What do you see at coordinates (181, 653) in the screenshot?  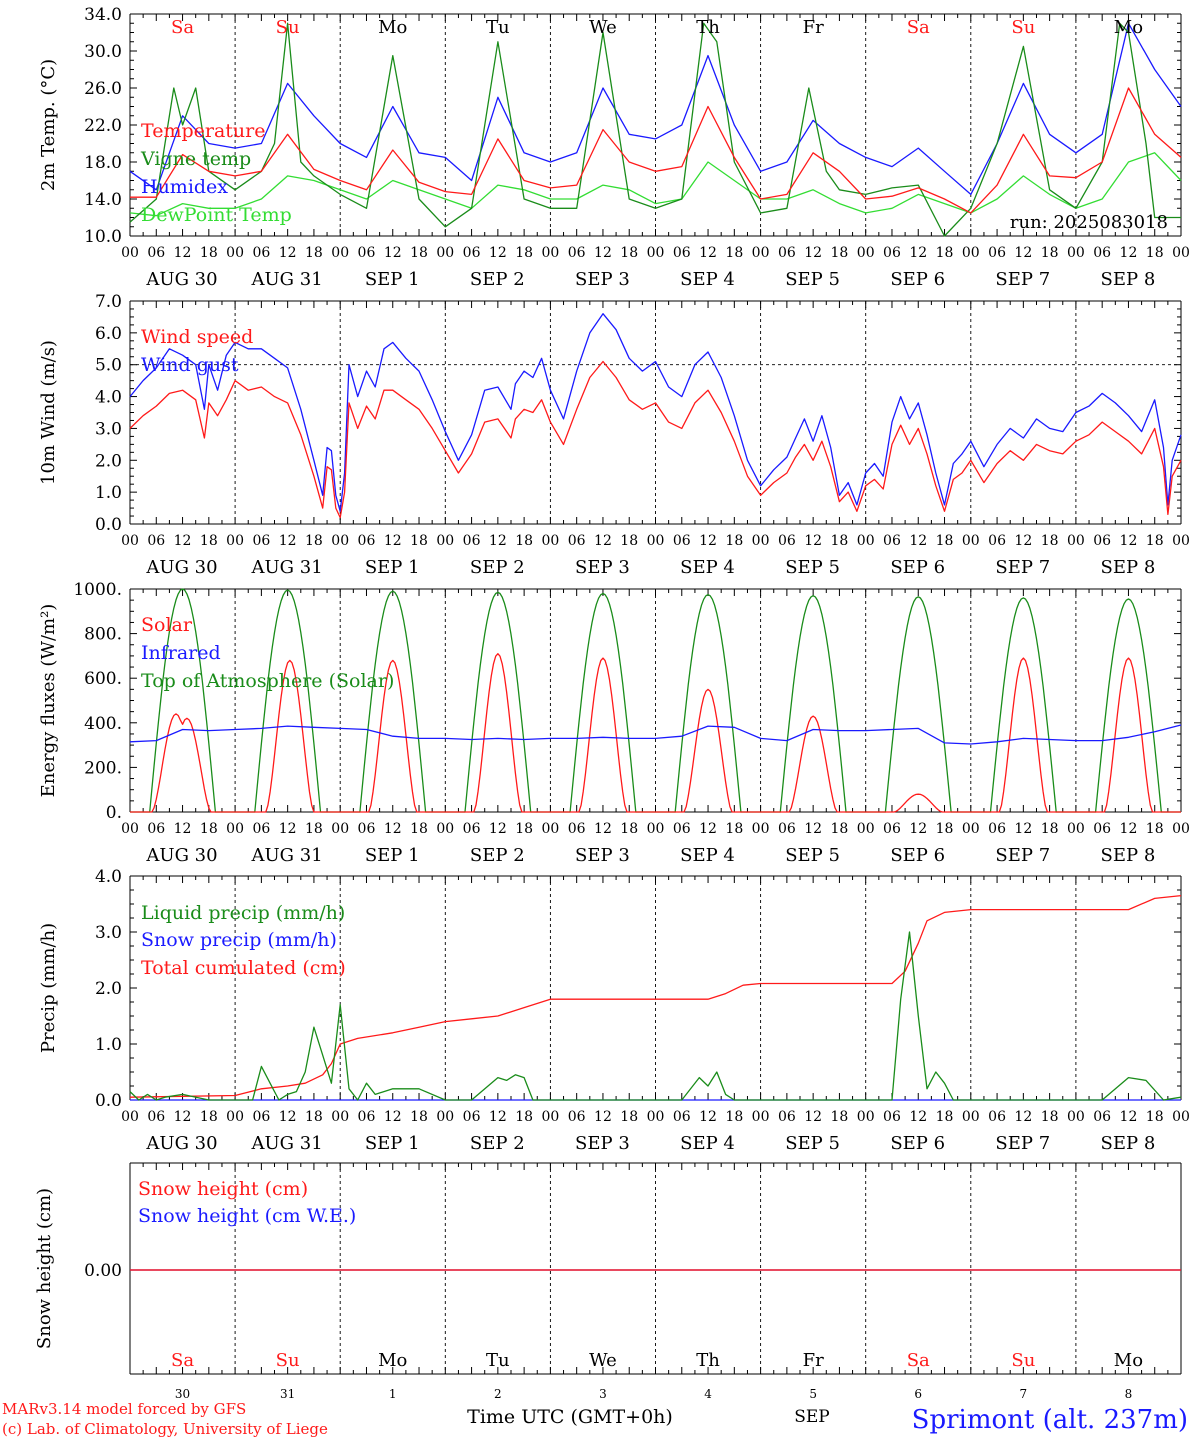 I see `legend-entry-infrared: Infrared` at bounding box center [181, 653].